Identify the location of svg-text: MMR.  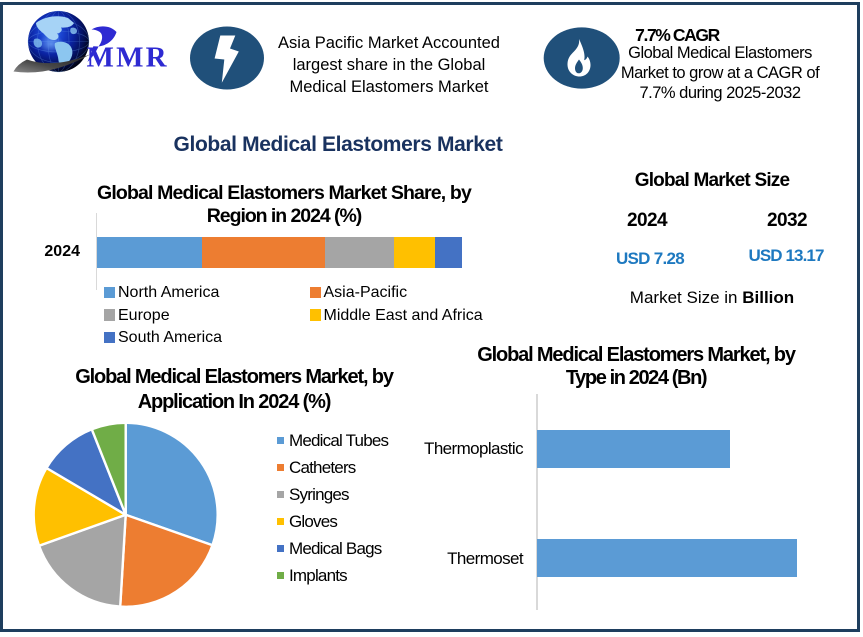
(128, 58).